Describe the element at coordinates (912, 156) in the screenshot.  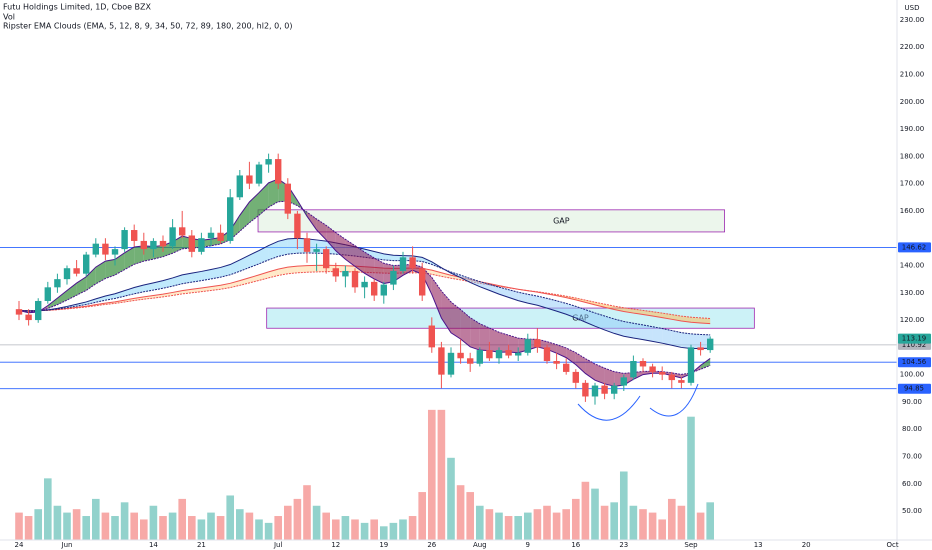
I see `y-tick-label: 180.00` at that location.